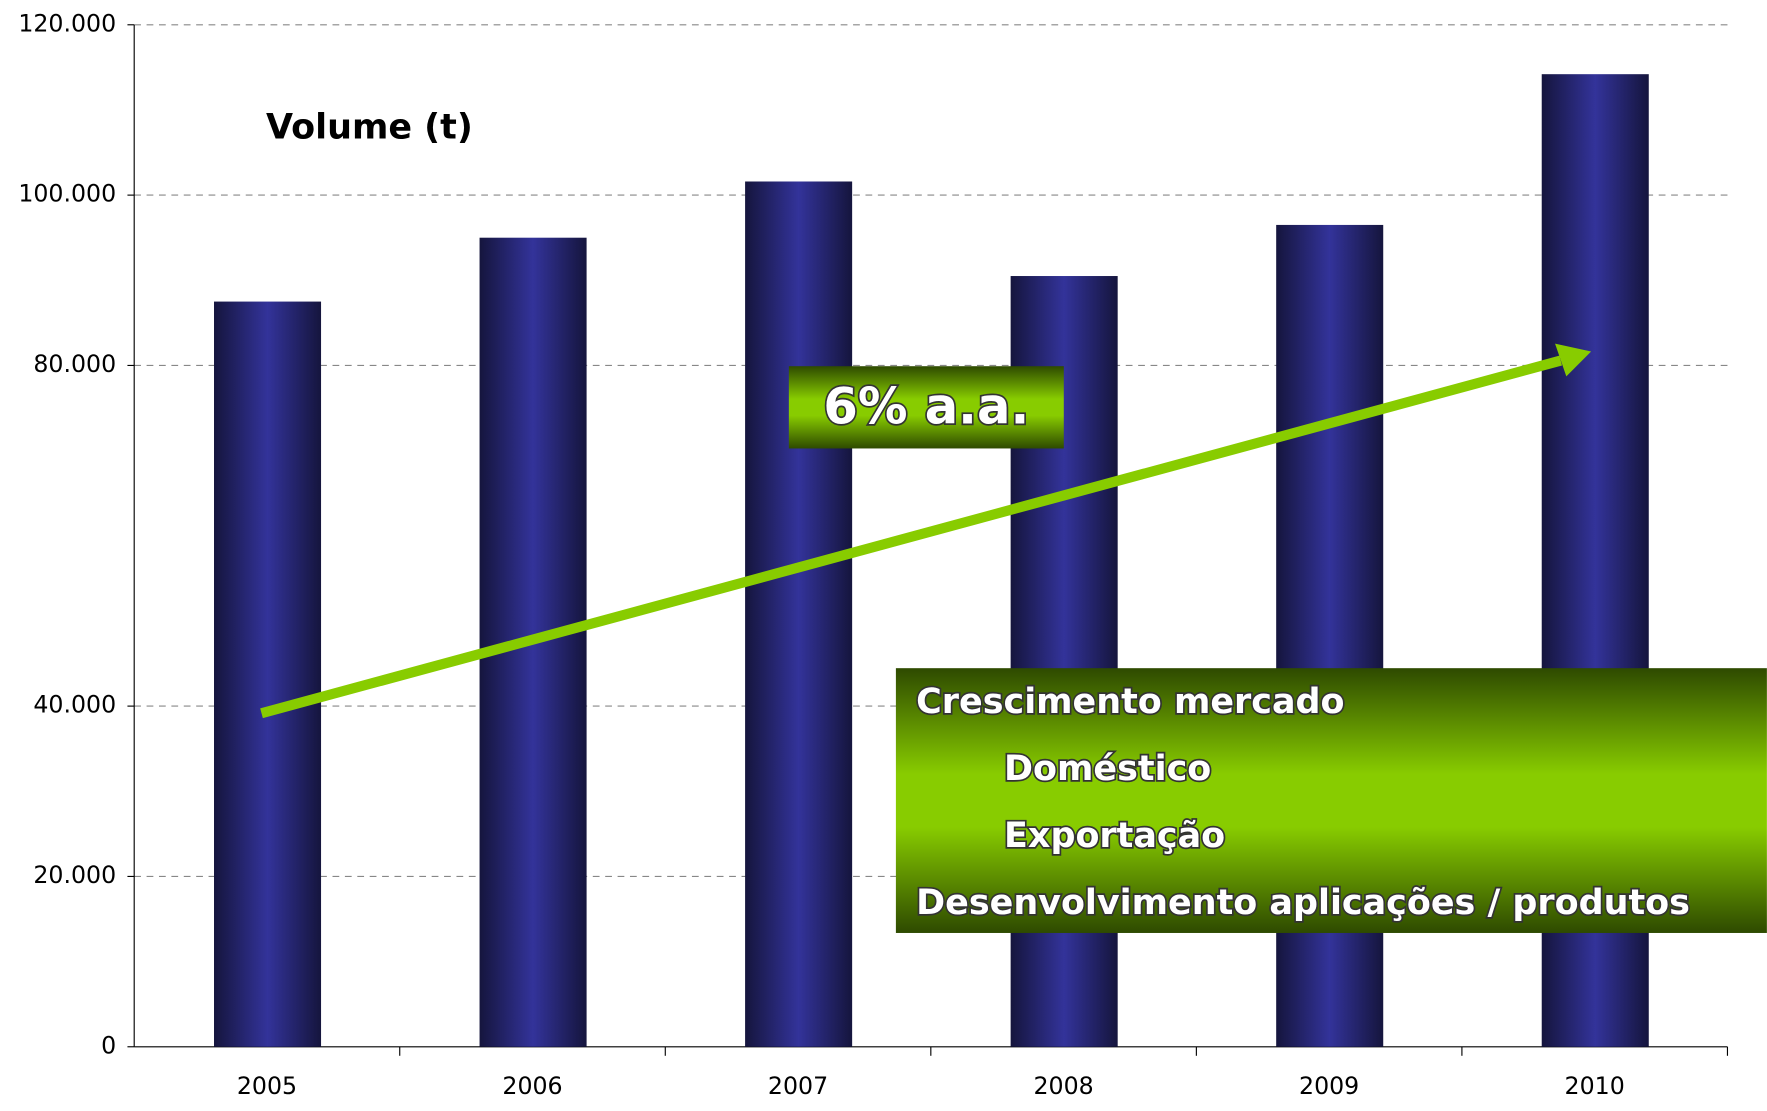 The width and height of the screenshot is (1767, 1111). What do you see at coordinates (1303, 903) in the screenshot?
I see `note: Desenvolvimento aplicações / produtos` at bounding box center [1303, 903].